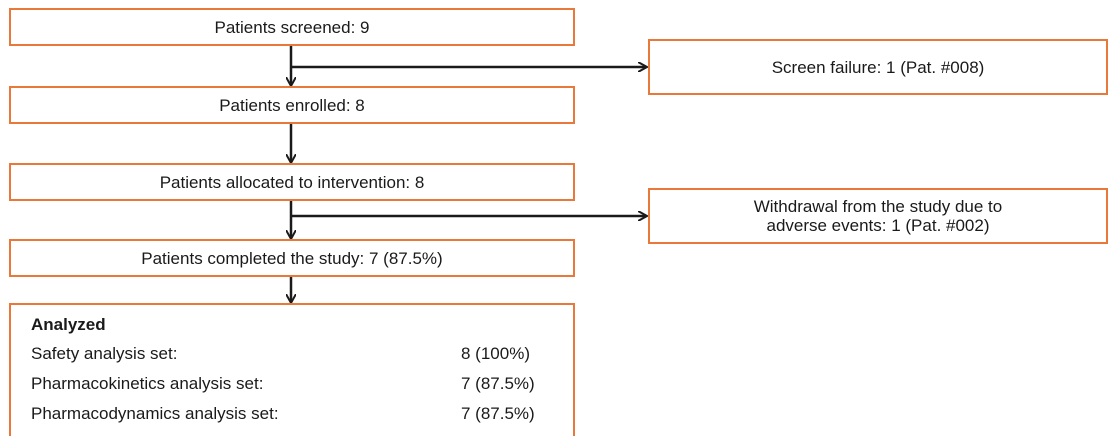 Image resolution: width=1114 pixels, height=436 pixels. I want to click on box-patients-enrolled: Patients enrolled: 8, so click(292, 105).